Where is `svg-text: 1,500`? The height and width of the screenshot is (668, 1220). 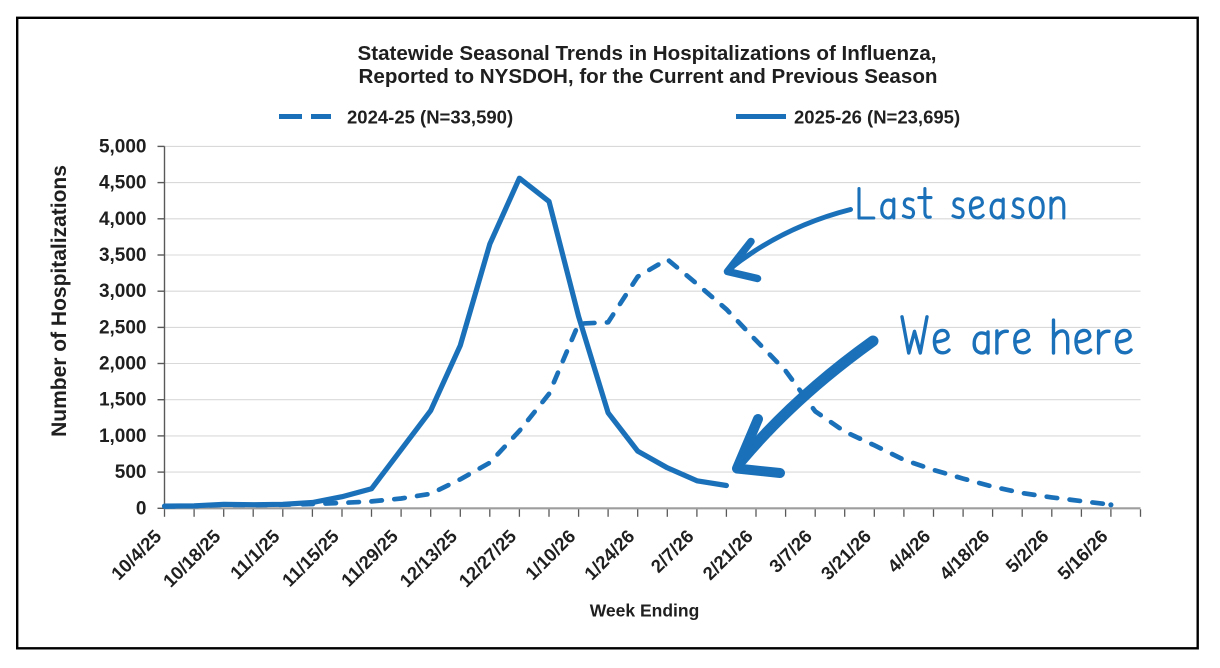 svg-text: 1,500 is located at coordinates (123, 400).